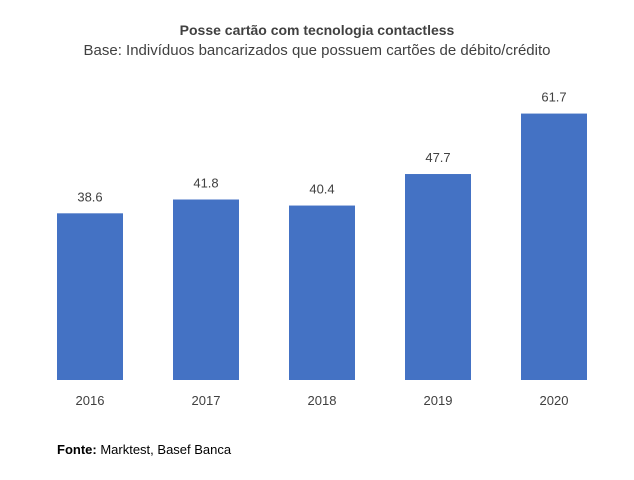 This screenshot has width=634, height=480. I want to click on data-label-2018: 40.4, so click(321, 189).